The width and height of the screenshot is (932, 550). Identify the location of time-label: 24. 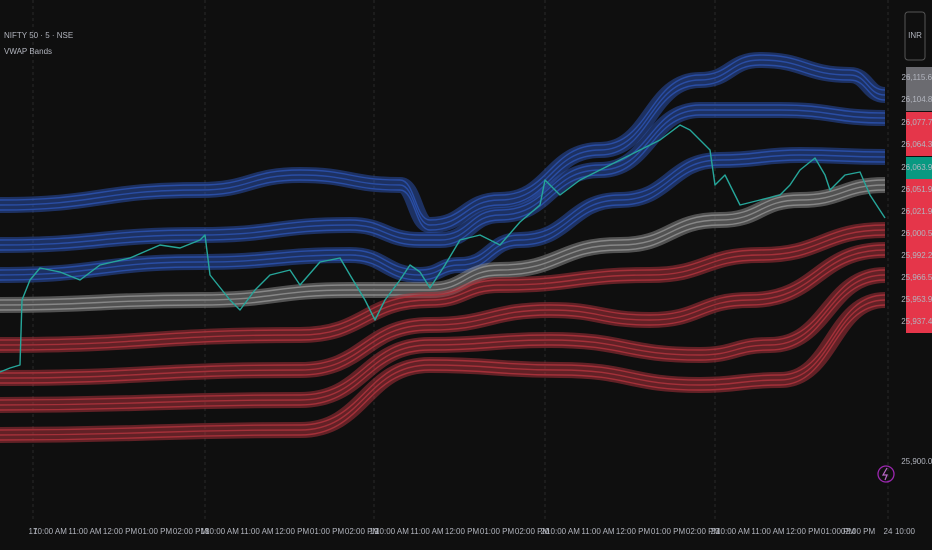
(888, 531).